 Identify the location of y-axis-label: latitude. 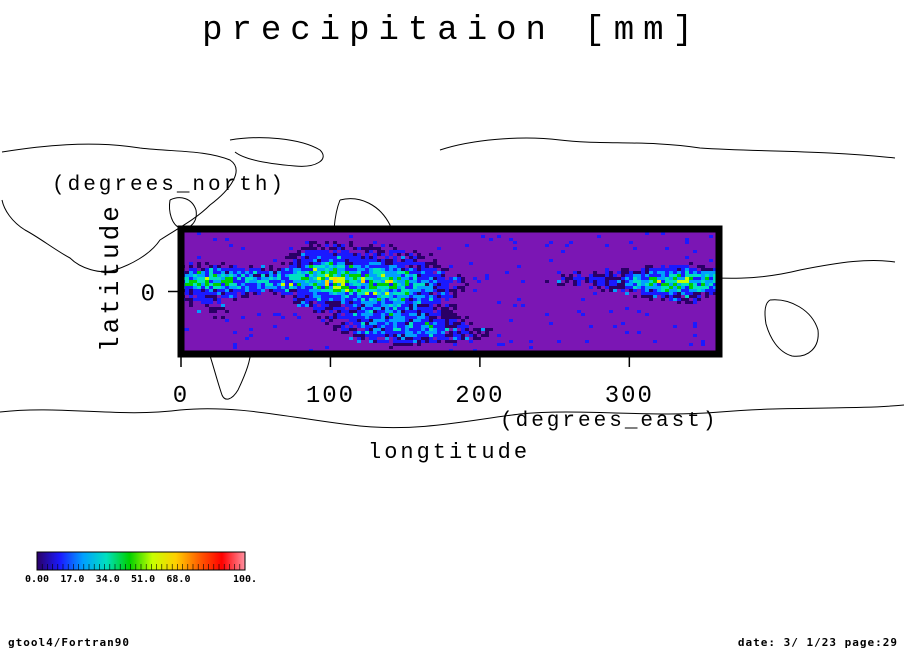
(111, 277).